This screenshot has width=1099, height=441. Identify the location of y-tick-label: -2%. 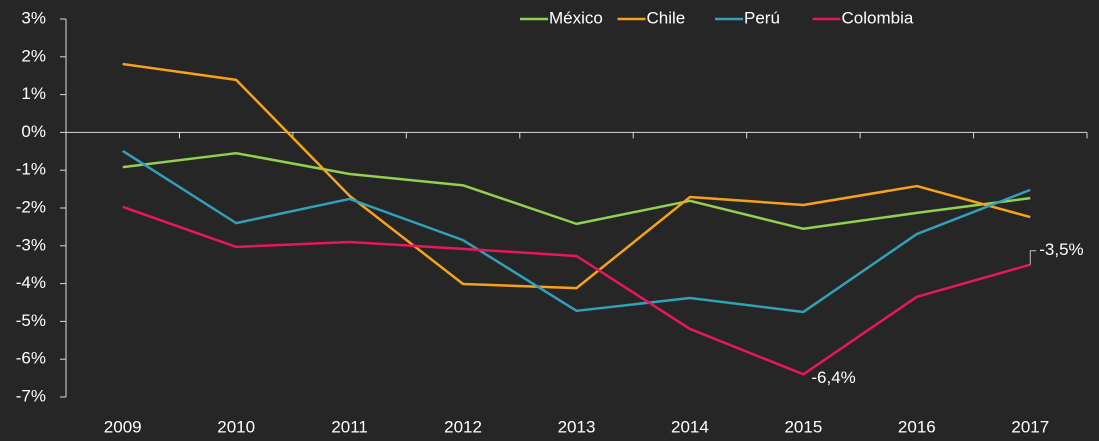
(31, 206).